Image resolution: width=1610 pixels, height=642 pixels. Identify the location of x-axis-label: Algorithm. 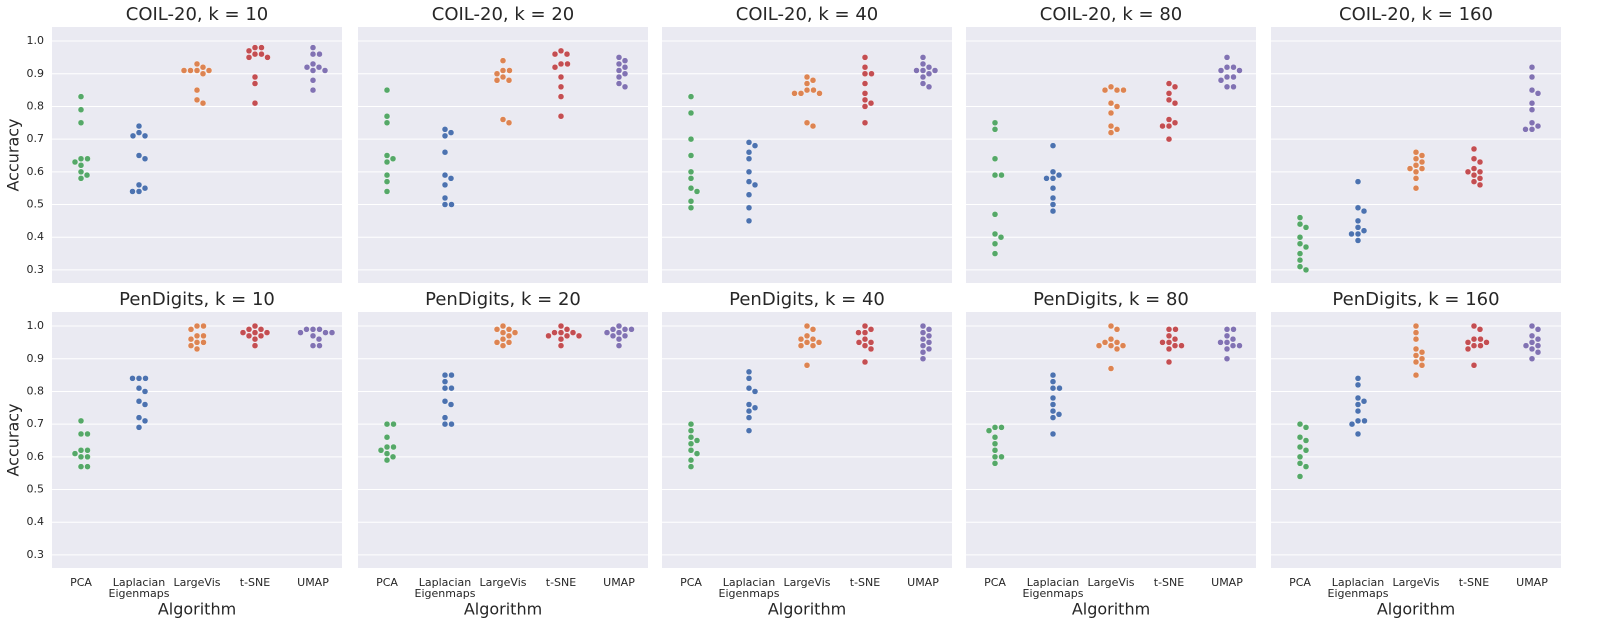
(197, 609).